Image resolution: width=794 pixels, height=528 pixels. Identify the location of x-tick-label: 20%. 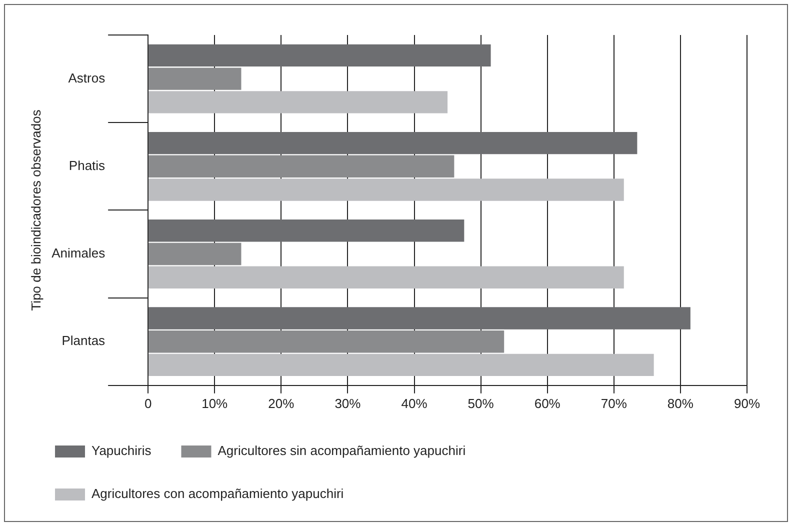
(281, 403).